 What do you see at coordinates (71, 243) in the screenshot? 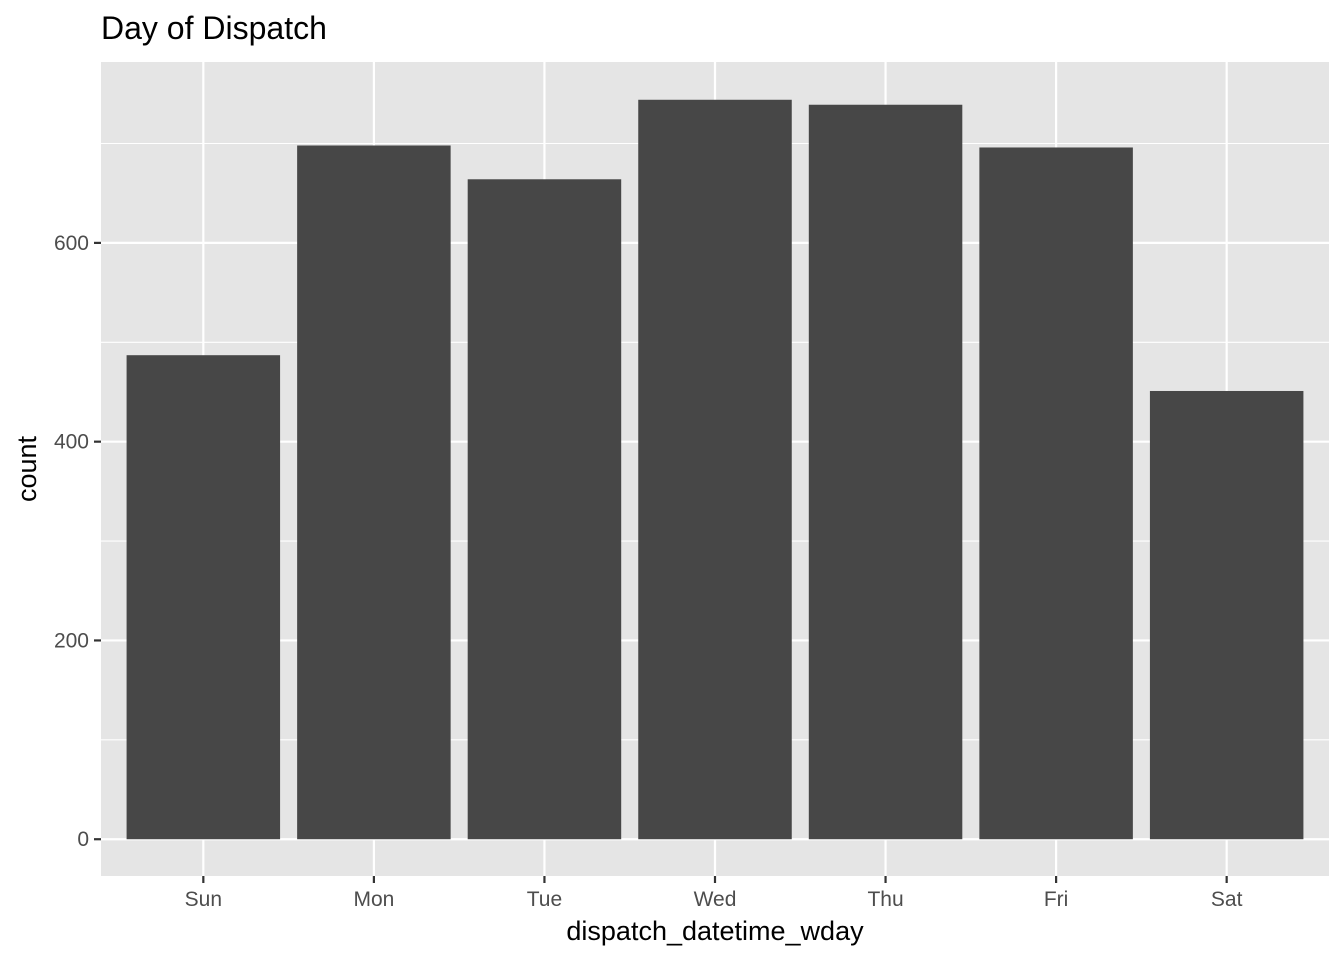
I see `y-tick-label: 600` at bounding box center [71, 243].